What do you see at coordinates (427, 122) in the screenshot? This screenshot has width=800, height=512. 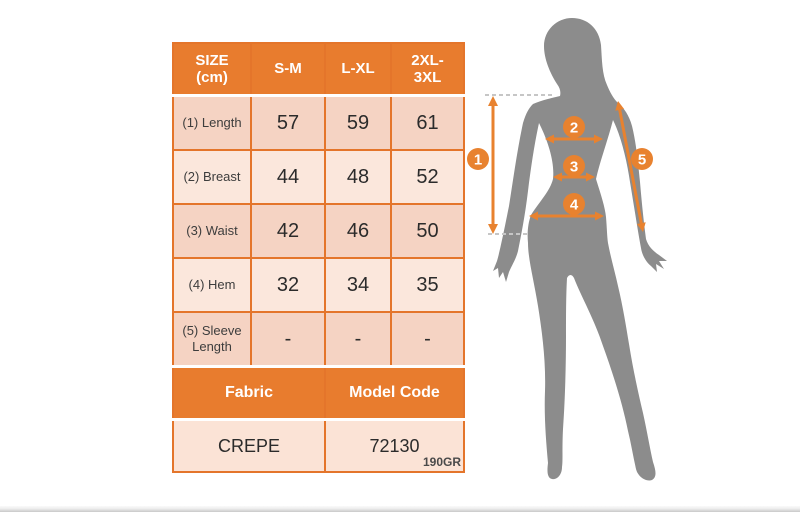 I see `length-2xl3xl-value: 61` at bounding box center [427, 122].